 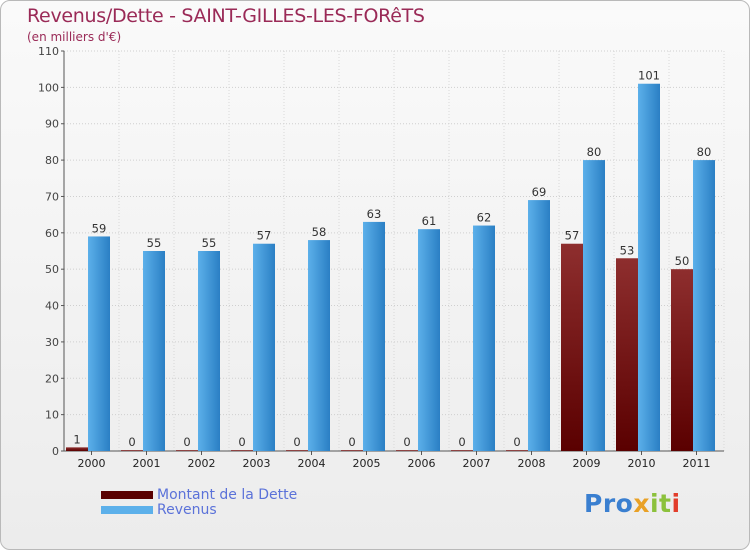 I want to click on y-tick-label: 10, so click(x=52, y=415).